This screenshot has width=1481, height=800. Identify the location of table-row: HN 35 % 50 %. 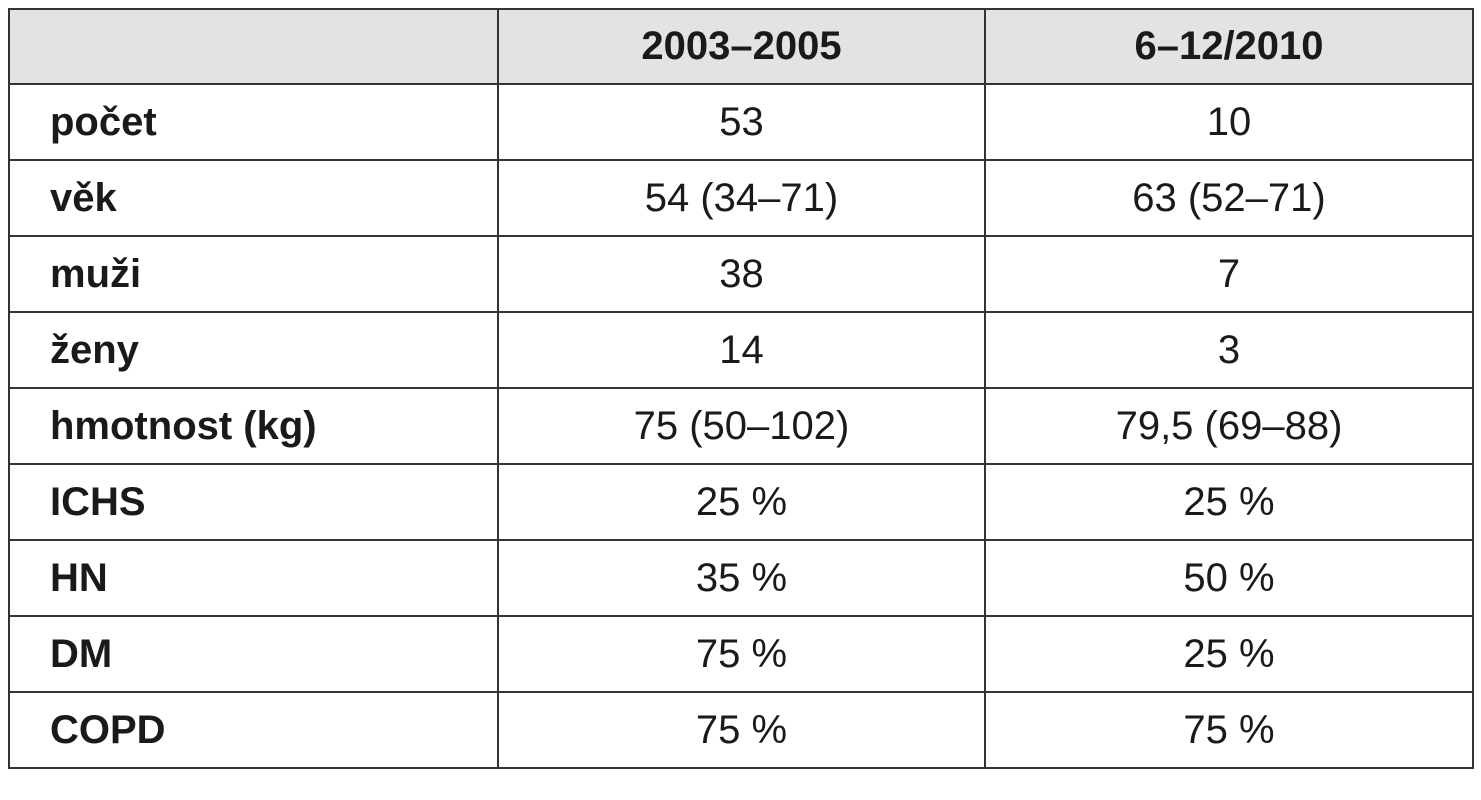
(741, 578).